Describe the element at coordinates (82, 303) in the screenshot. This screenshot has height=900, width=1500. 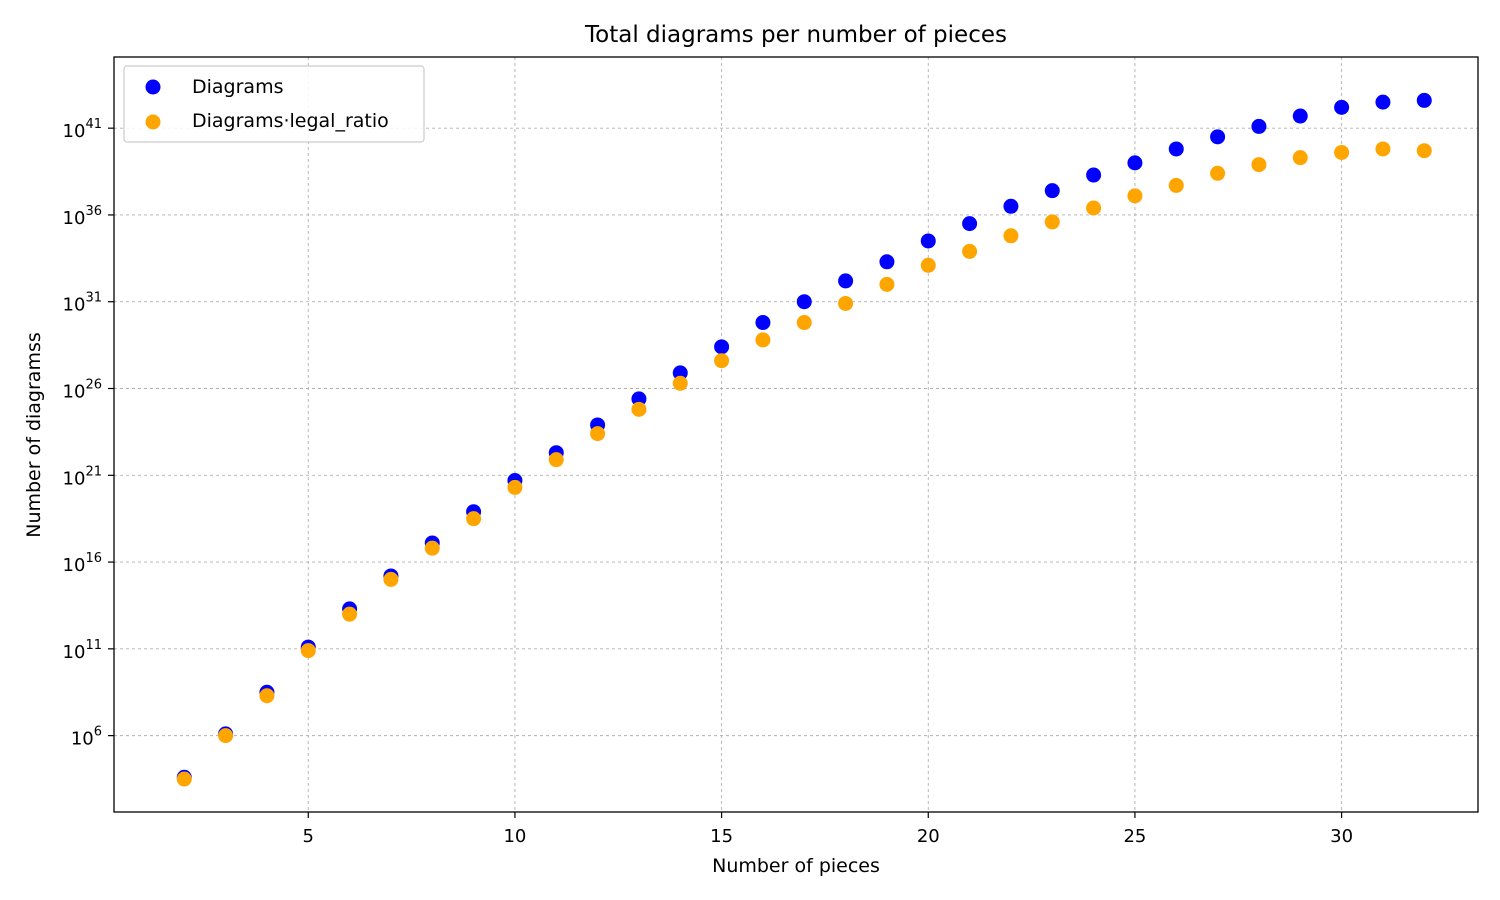
I see `y-tick-label: 1031` at that location.